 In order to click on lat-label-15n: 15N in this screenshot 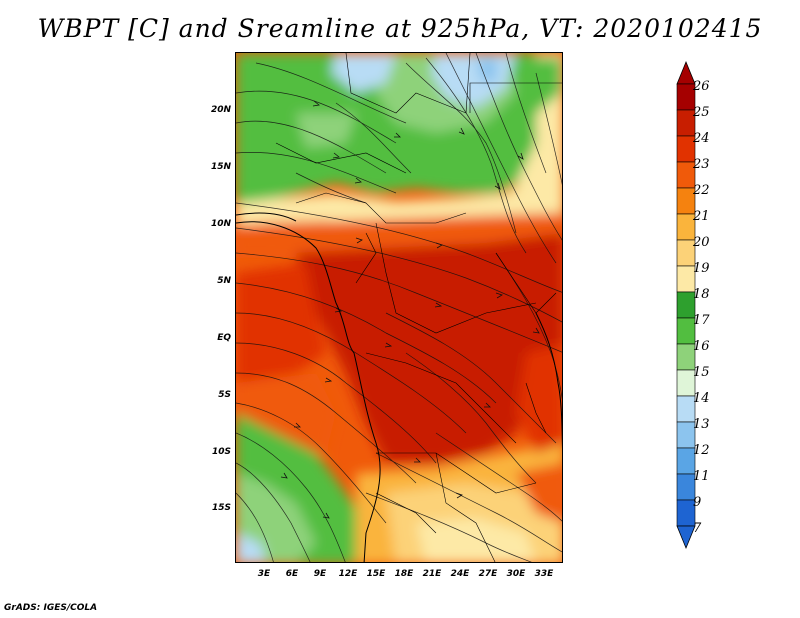, I will do `click(220, 167)`.